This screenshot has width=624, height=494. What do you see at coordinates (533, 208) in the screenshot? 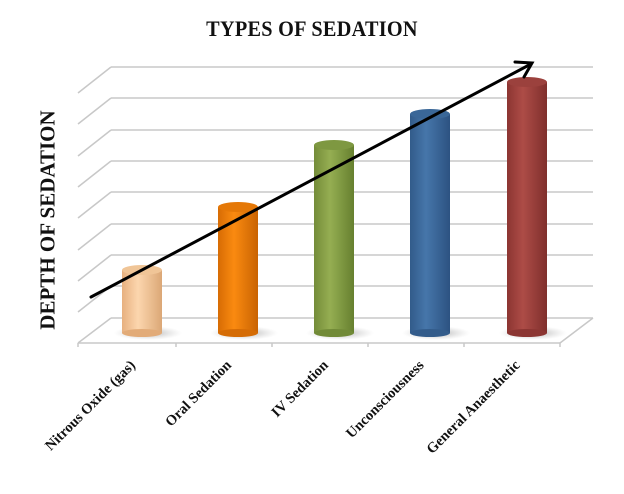
I see `bar-general-anaesthetic` at bounding box center [533, 208].